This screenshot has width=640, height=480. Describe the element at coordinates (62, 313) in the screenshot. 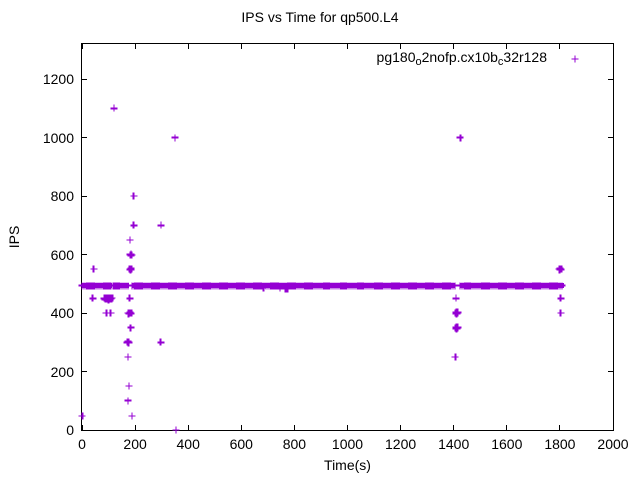

I see `y-tick-label: 400` at that location.